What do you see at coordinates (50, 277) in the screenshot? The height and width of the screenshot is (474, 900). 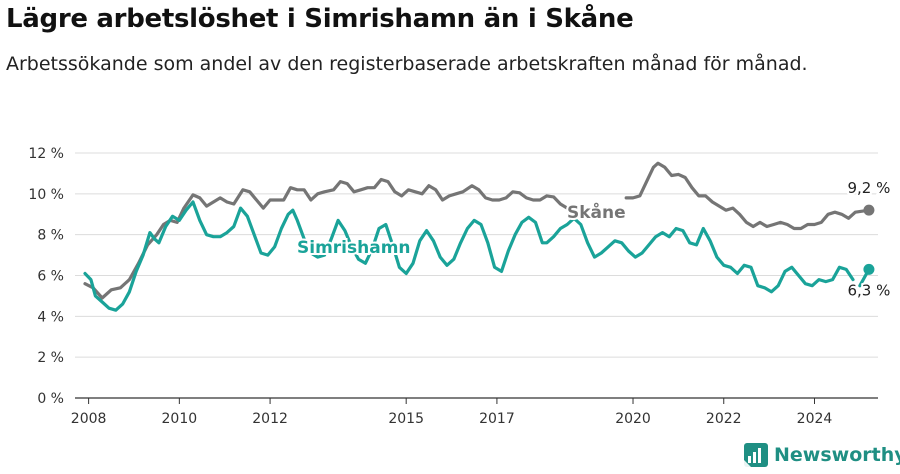 I see `y-tick-label: 6 %` at bounding box center [50, 277].